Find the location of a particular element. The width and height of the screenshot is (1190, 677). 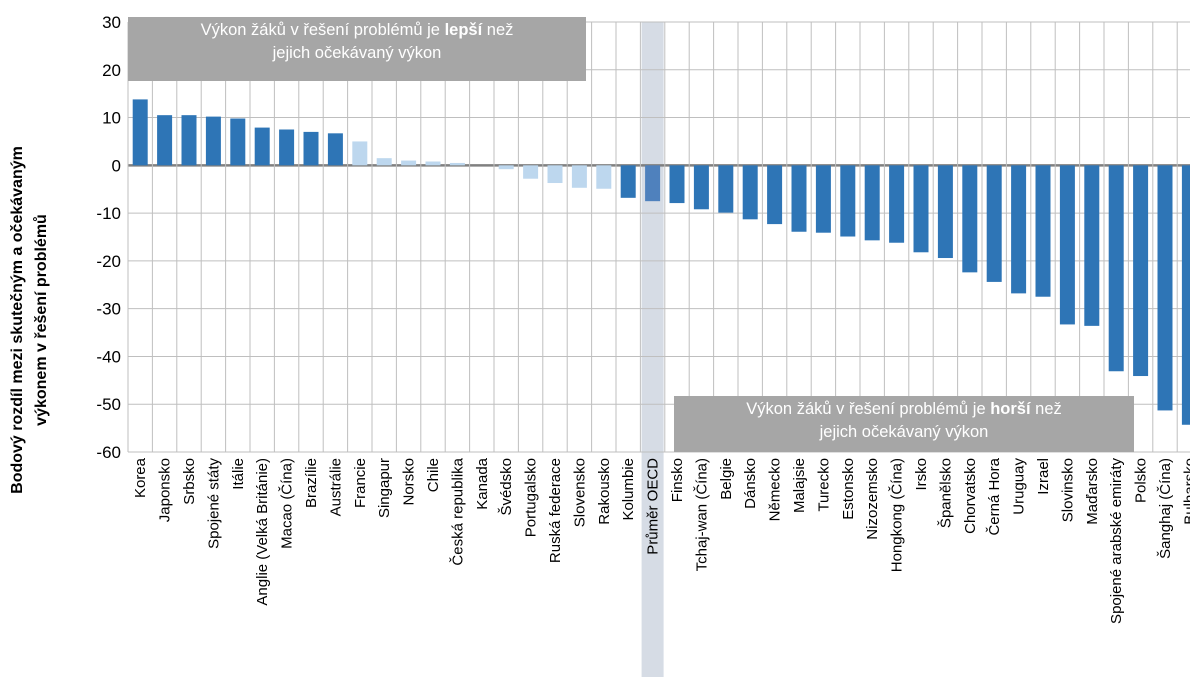

x-tick-label: Švédsko is located at coordinates (506, 487).